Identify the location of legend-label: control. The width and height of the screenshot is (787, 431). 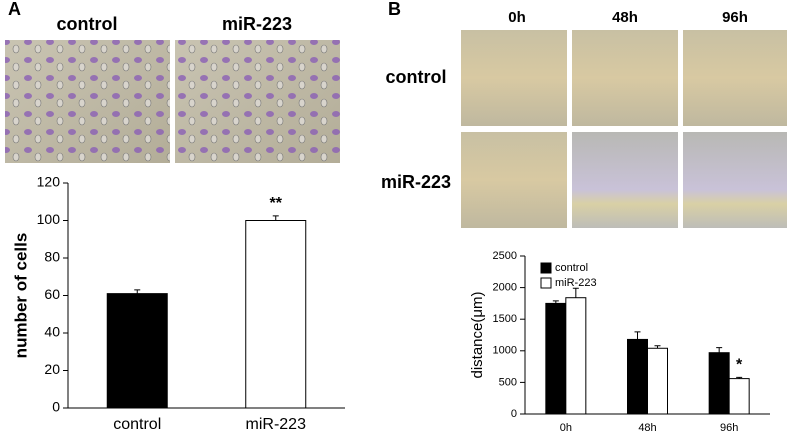
(571, 268).